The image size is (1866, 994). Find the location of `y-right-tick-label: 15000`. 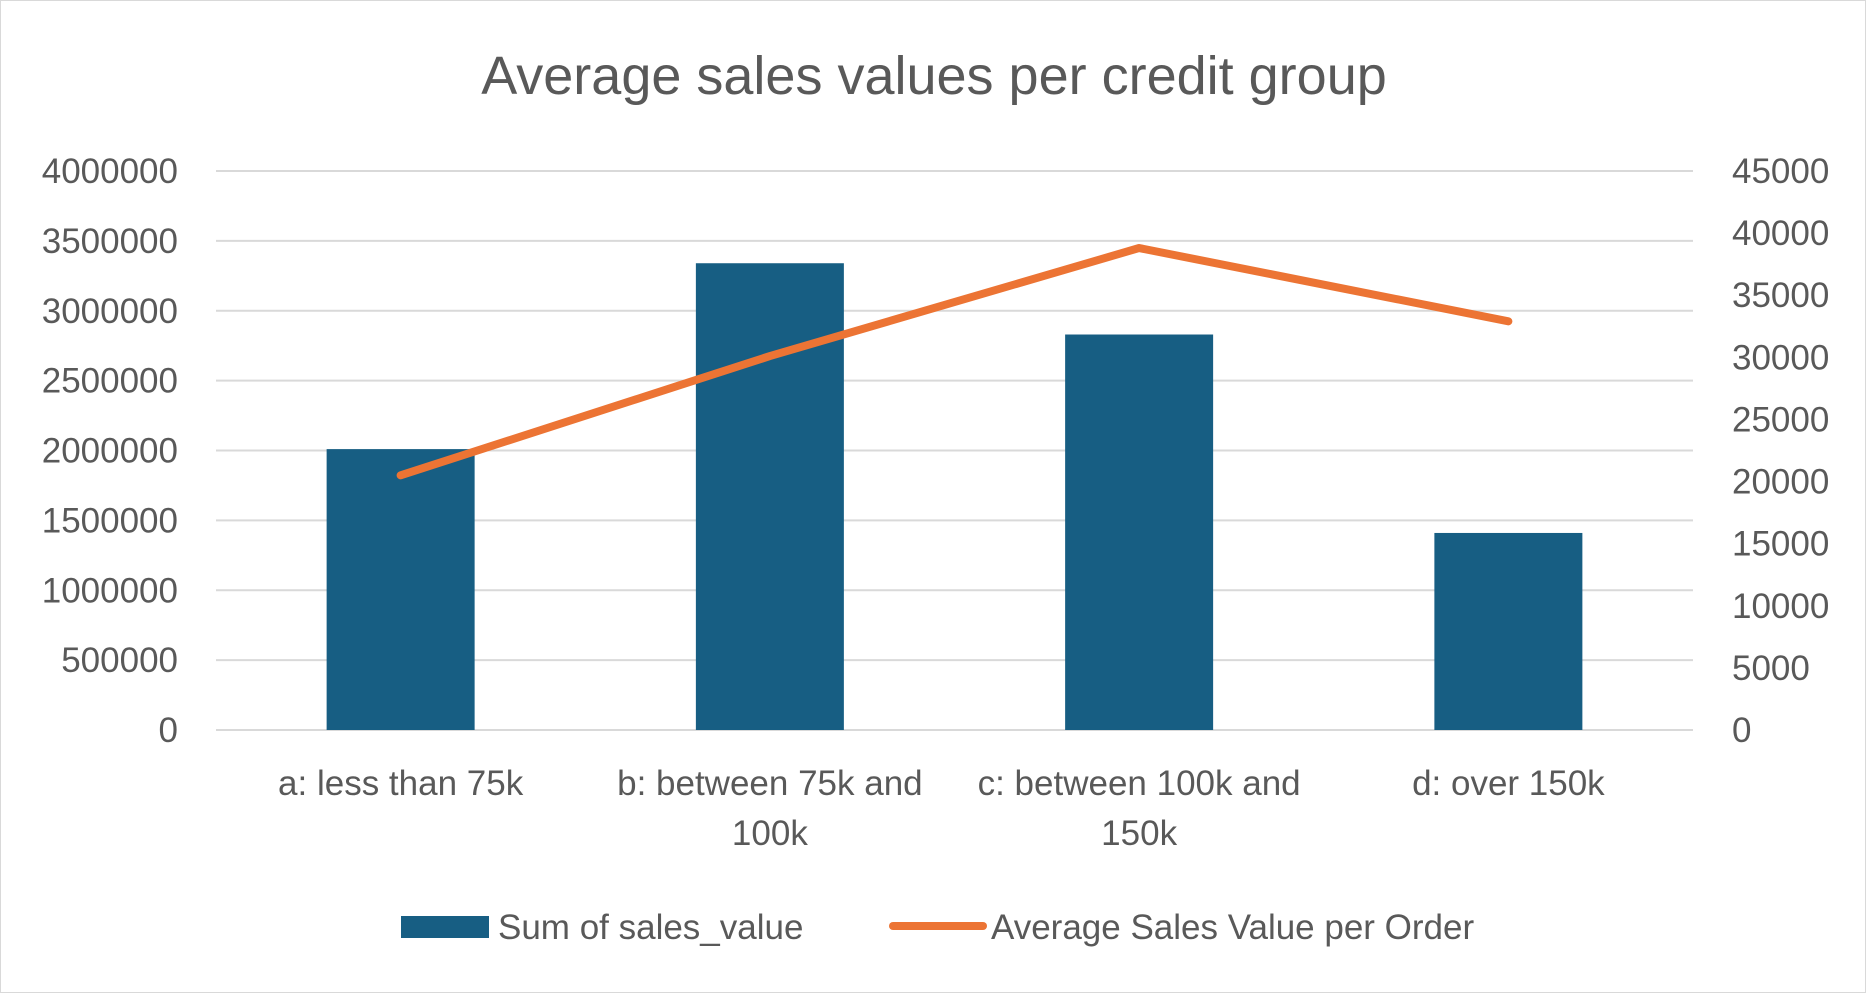

y-right-tick-label: 15000 is located at coordinates (1780, 544).